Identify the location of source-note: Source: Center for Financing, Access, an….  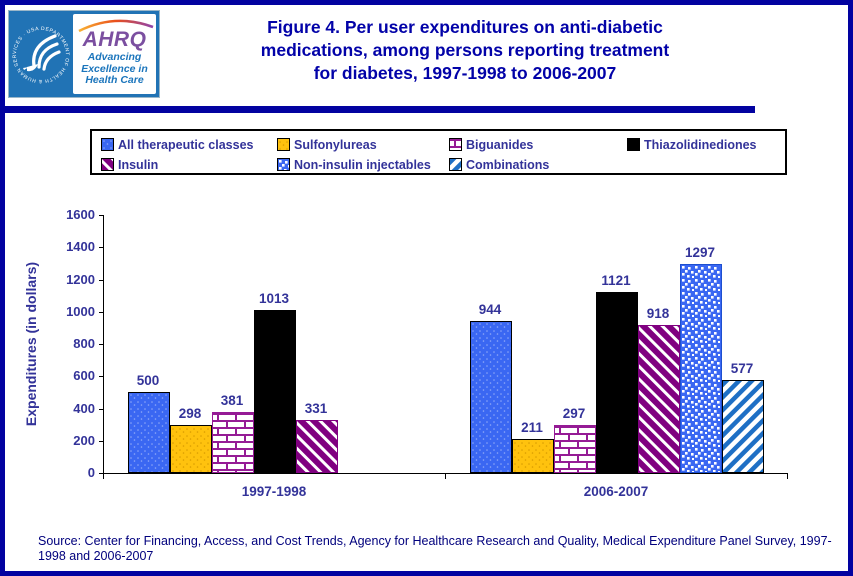
(435, 548).